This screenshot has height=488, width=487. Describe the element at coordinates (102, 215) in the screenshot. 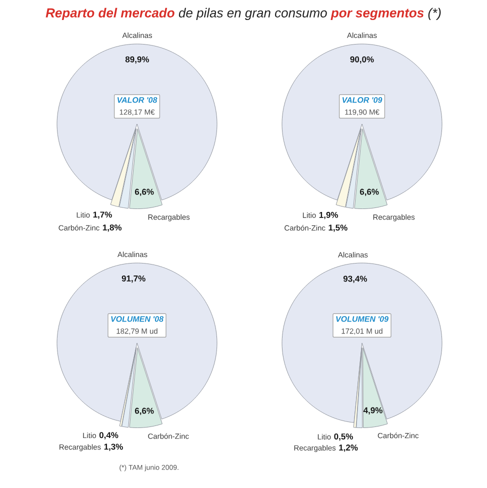

I see `data-label: 1,7%` at that location.